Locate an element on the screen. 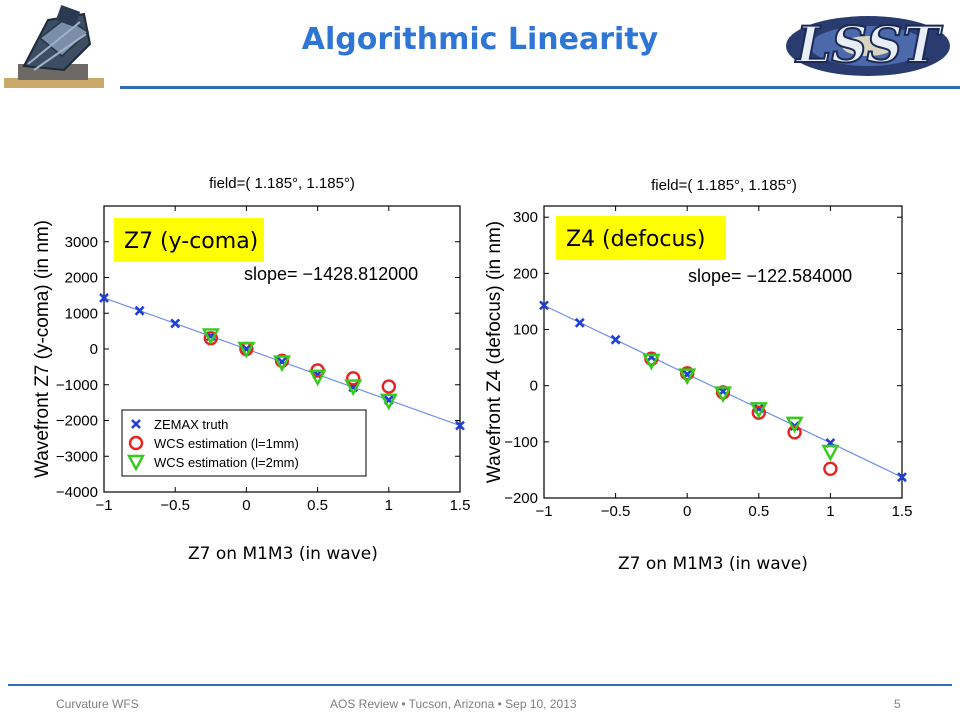  footer-rule is located at coordinates (480, 685).